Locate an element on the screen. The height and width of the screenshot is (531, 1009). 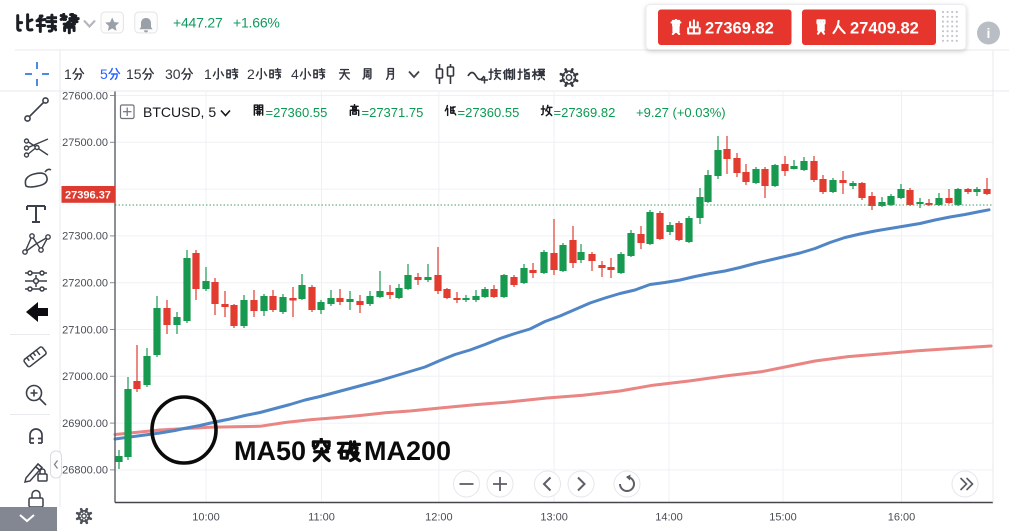
svg-text: 27409.82 is located at coordinates (884, 29).